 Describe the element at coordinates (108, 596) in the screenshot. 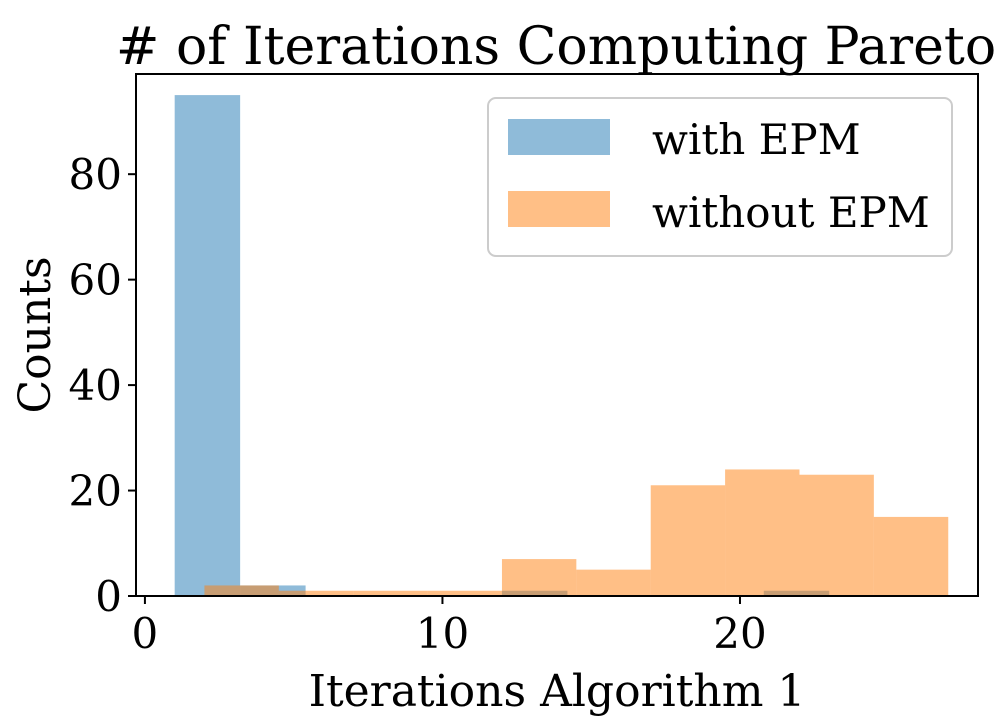

I see `y-tick-label-0: 0` at that location.